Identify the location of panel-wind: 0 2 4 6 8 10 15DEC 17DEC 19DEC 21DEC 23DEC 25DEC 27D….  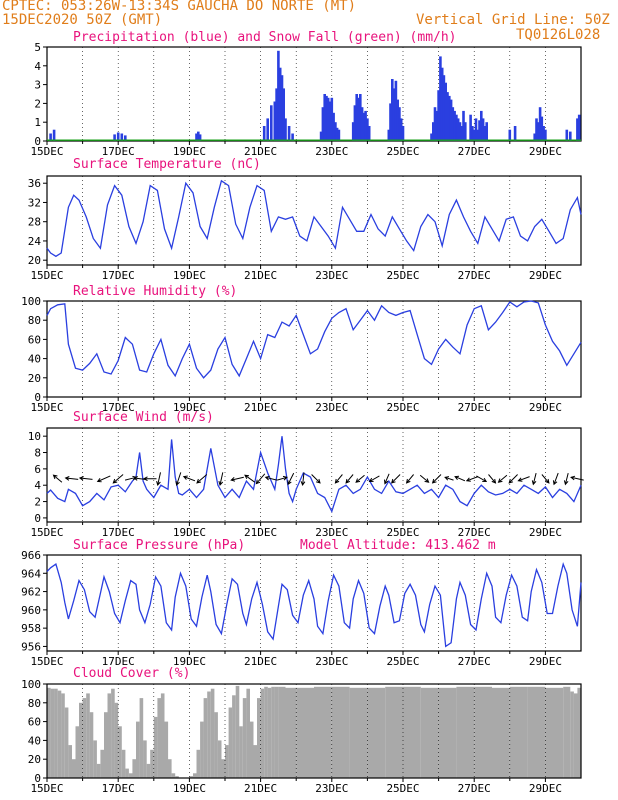
(306, 474).